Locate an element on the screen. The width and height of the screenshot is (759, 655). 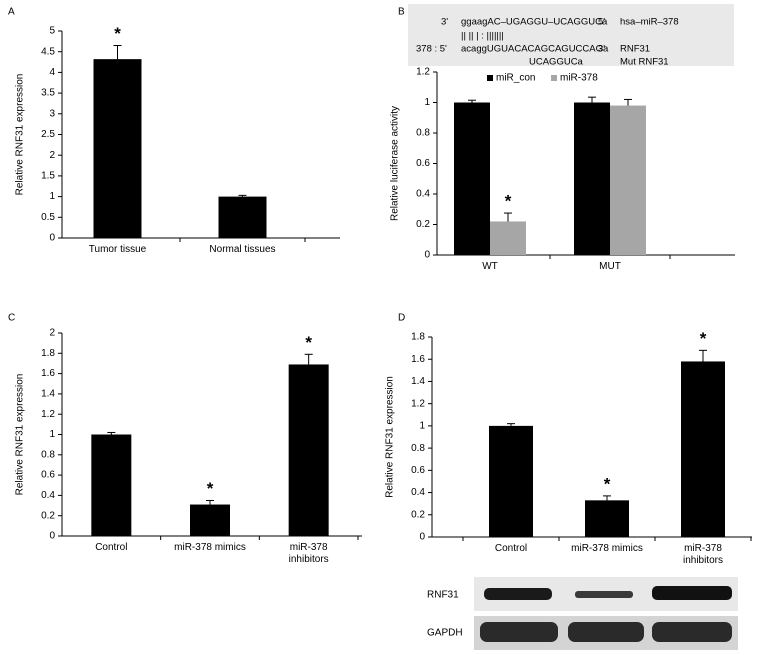
blot-label: RNF31 is located at coordinates (443, 595).